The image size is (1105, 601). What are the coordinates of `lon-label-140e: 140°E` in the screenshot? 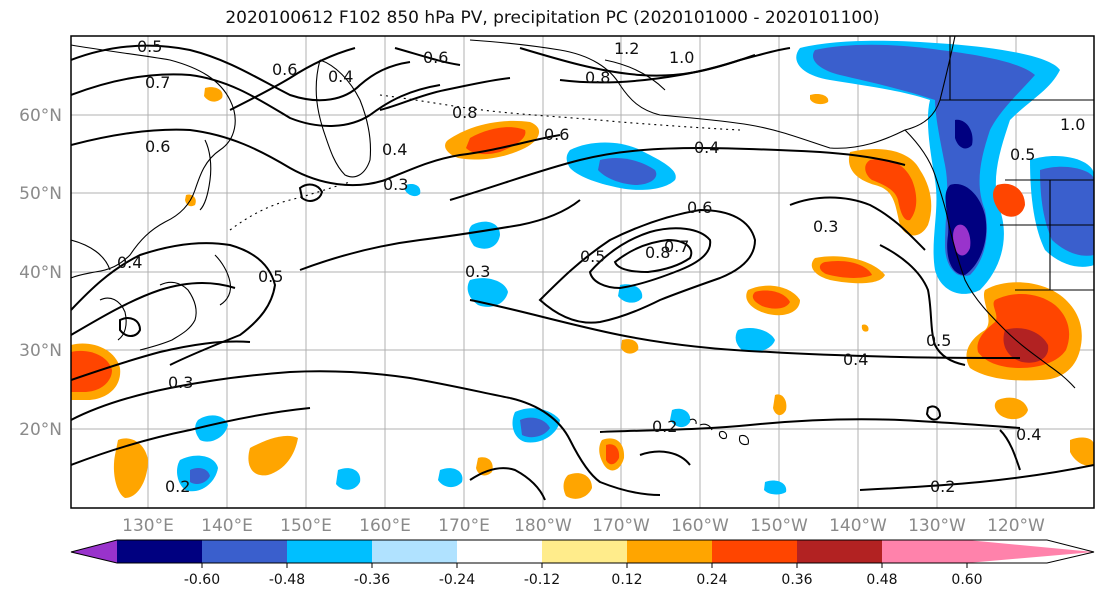 It's located at (227, 526).